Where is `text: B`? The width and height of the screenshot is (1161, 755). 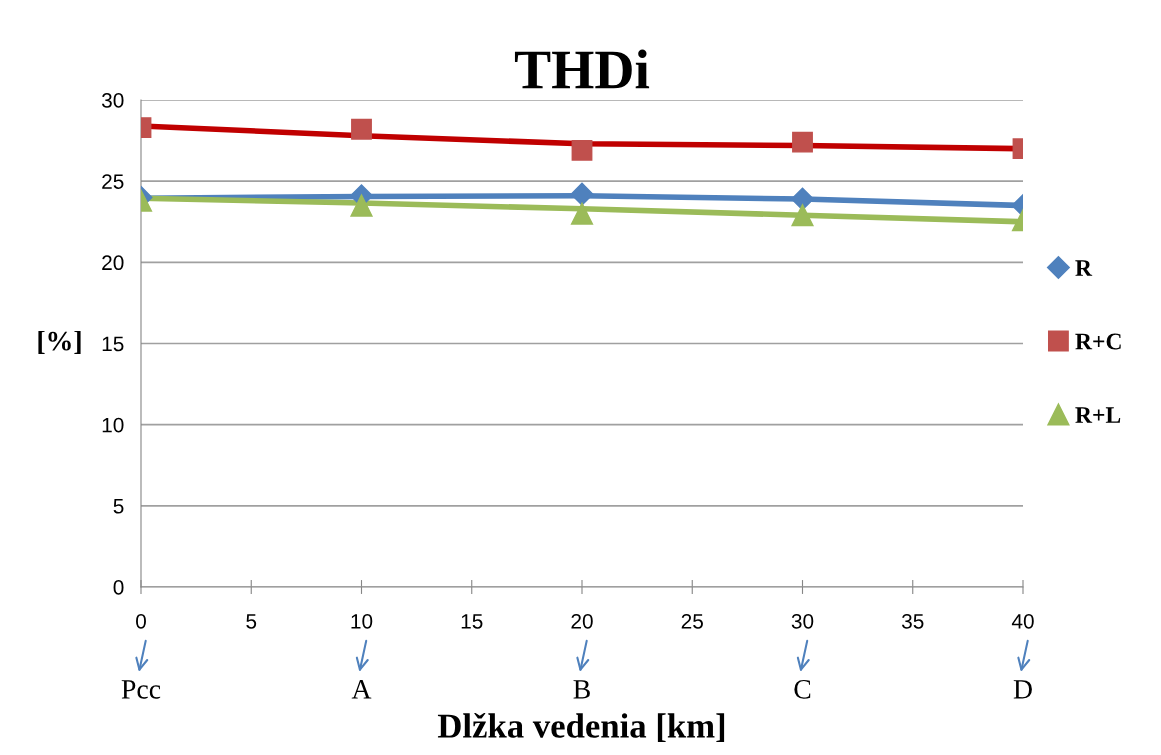
text: B is located at coordinates (581, 689).